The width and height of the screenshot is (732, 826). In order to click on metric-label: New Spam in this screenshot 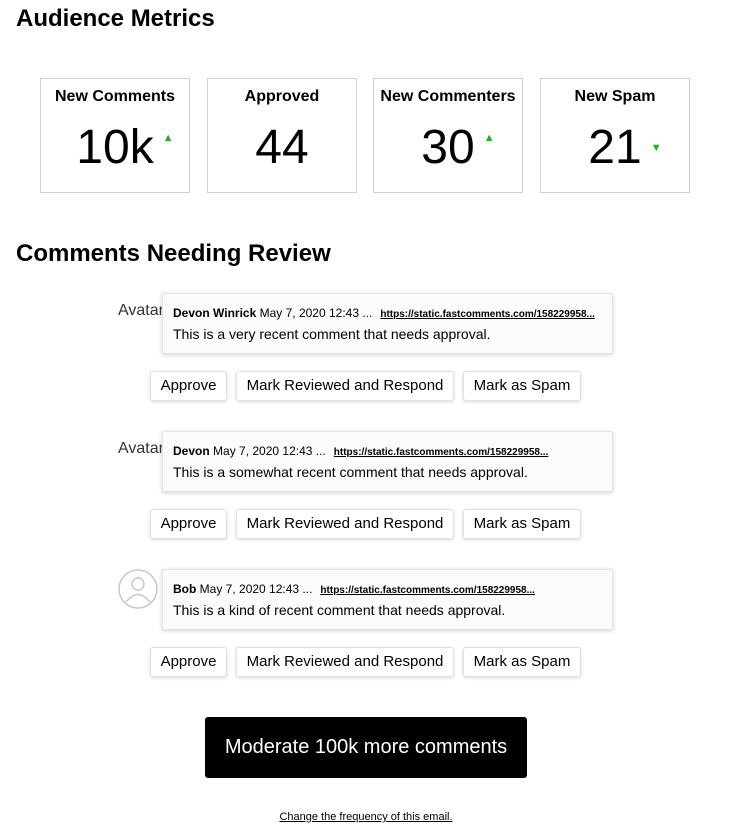, I will do `click(615, 96)`.